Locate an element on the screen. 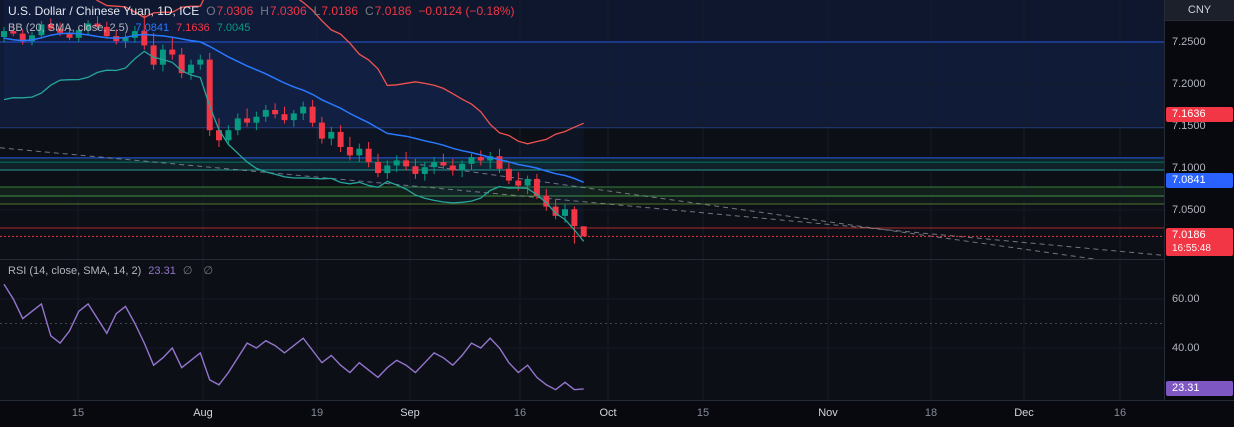 This screenshot has height=427, width=1234. currency-button: CNY is located at coordinates (1199, 10).